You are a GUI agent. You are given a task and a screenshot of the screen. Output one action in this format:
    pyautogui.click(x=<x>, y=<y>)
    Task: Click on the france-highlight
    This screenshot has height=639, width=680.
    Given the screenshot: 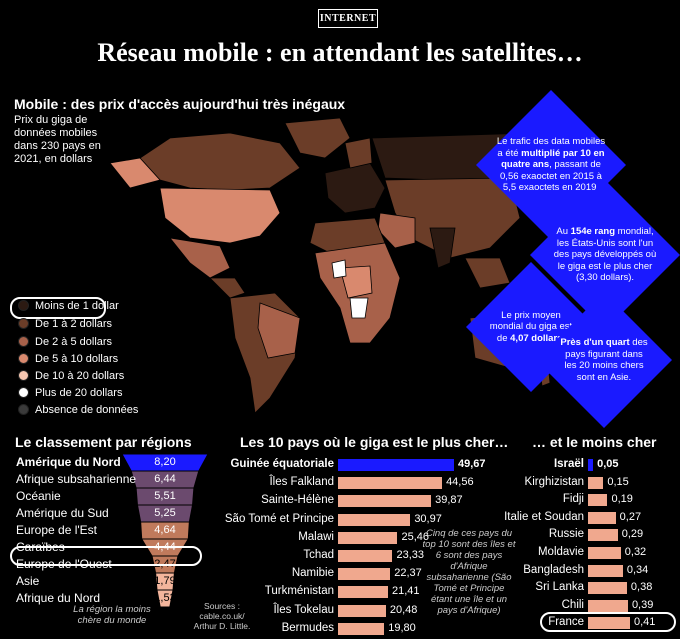 What is the action you would take?
    pyautogui.click(x=608, y=622)
    